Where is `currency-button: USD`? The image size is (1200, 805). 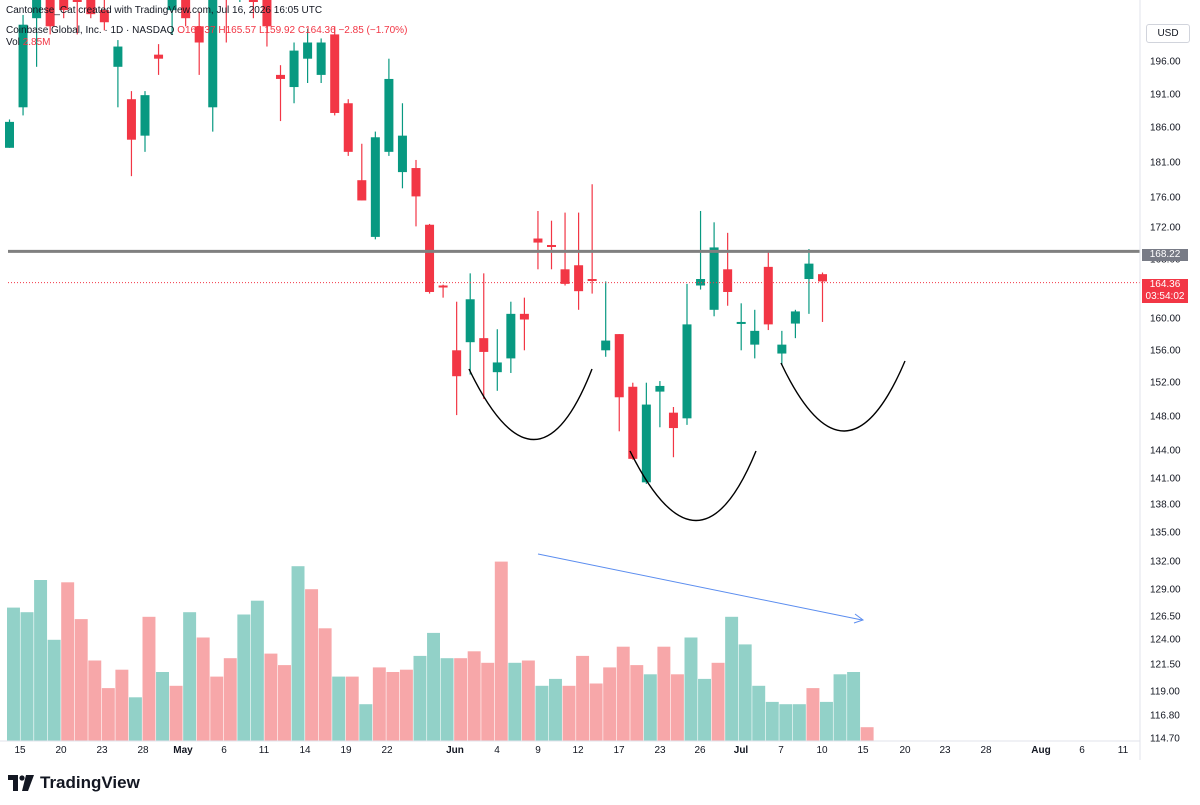
currency-button: USD is located at coordinates (1168, 33).